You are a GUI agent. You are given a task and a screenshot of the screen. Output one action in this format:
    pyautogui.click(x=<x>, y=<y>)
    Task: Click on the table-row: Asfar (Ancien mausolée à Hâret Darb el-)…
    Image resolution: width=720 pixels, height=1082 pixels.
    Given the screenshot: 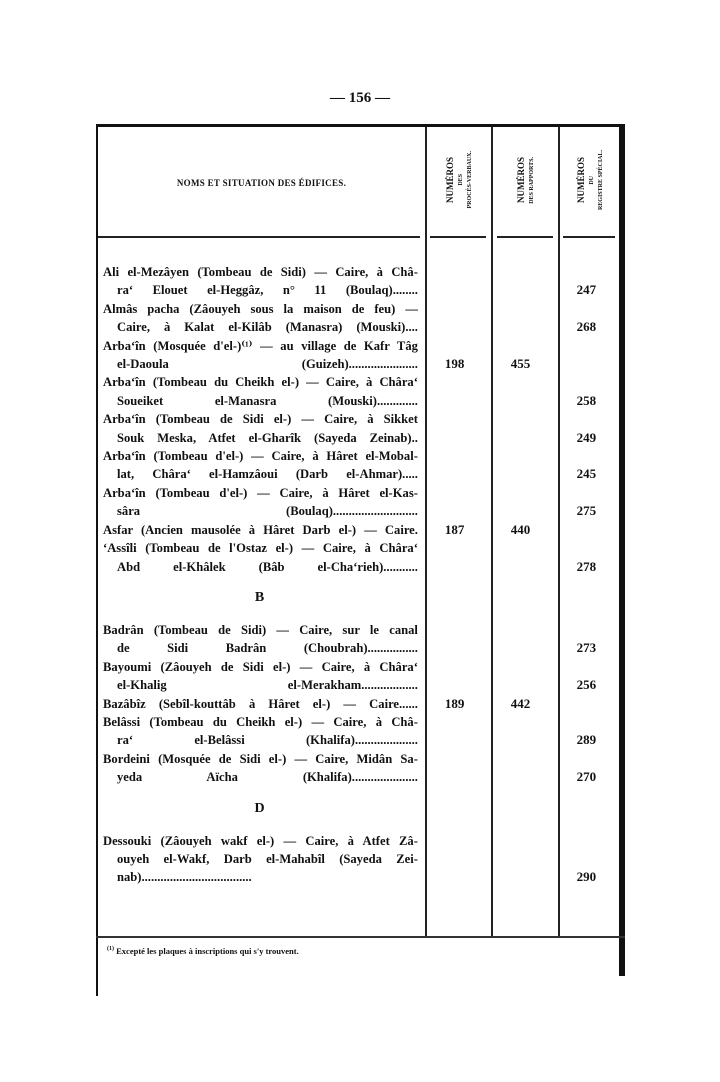 What is the action you would take?
    pyautogui.click(x=358, y=530)
    